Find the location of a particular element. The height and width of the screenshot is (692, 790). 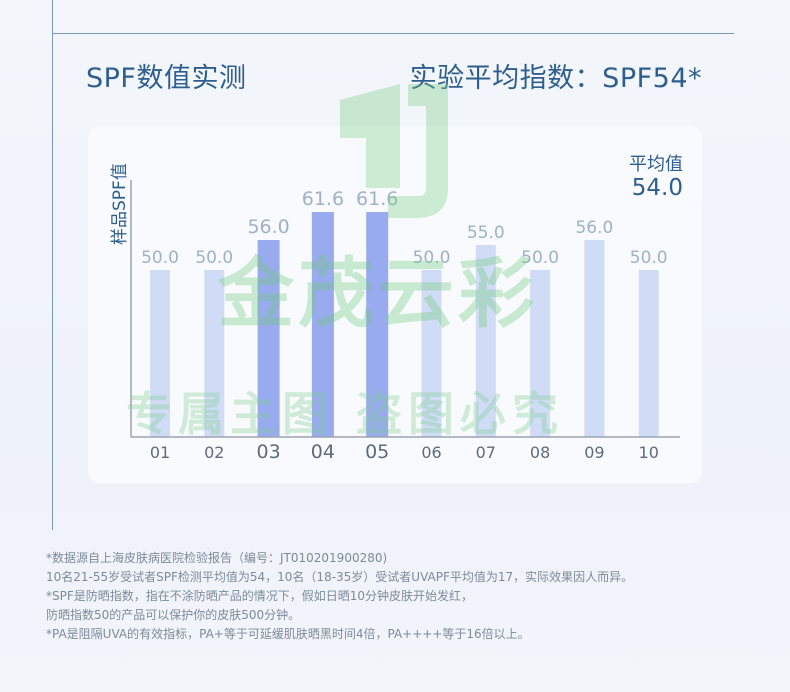

tick-label-05: 05 is located at coordinates (377, 452).